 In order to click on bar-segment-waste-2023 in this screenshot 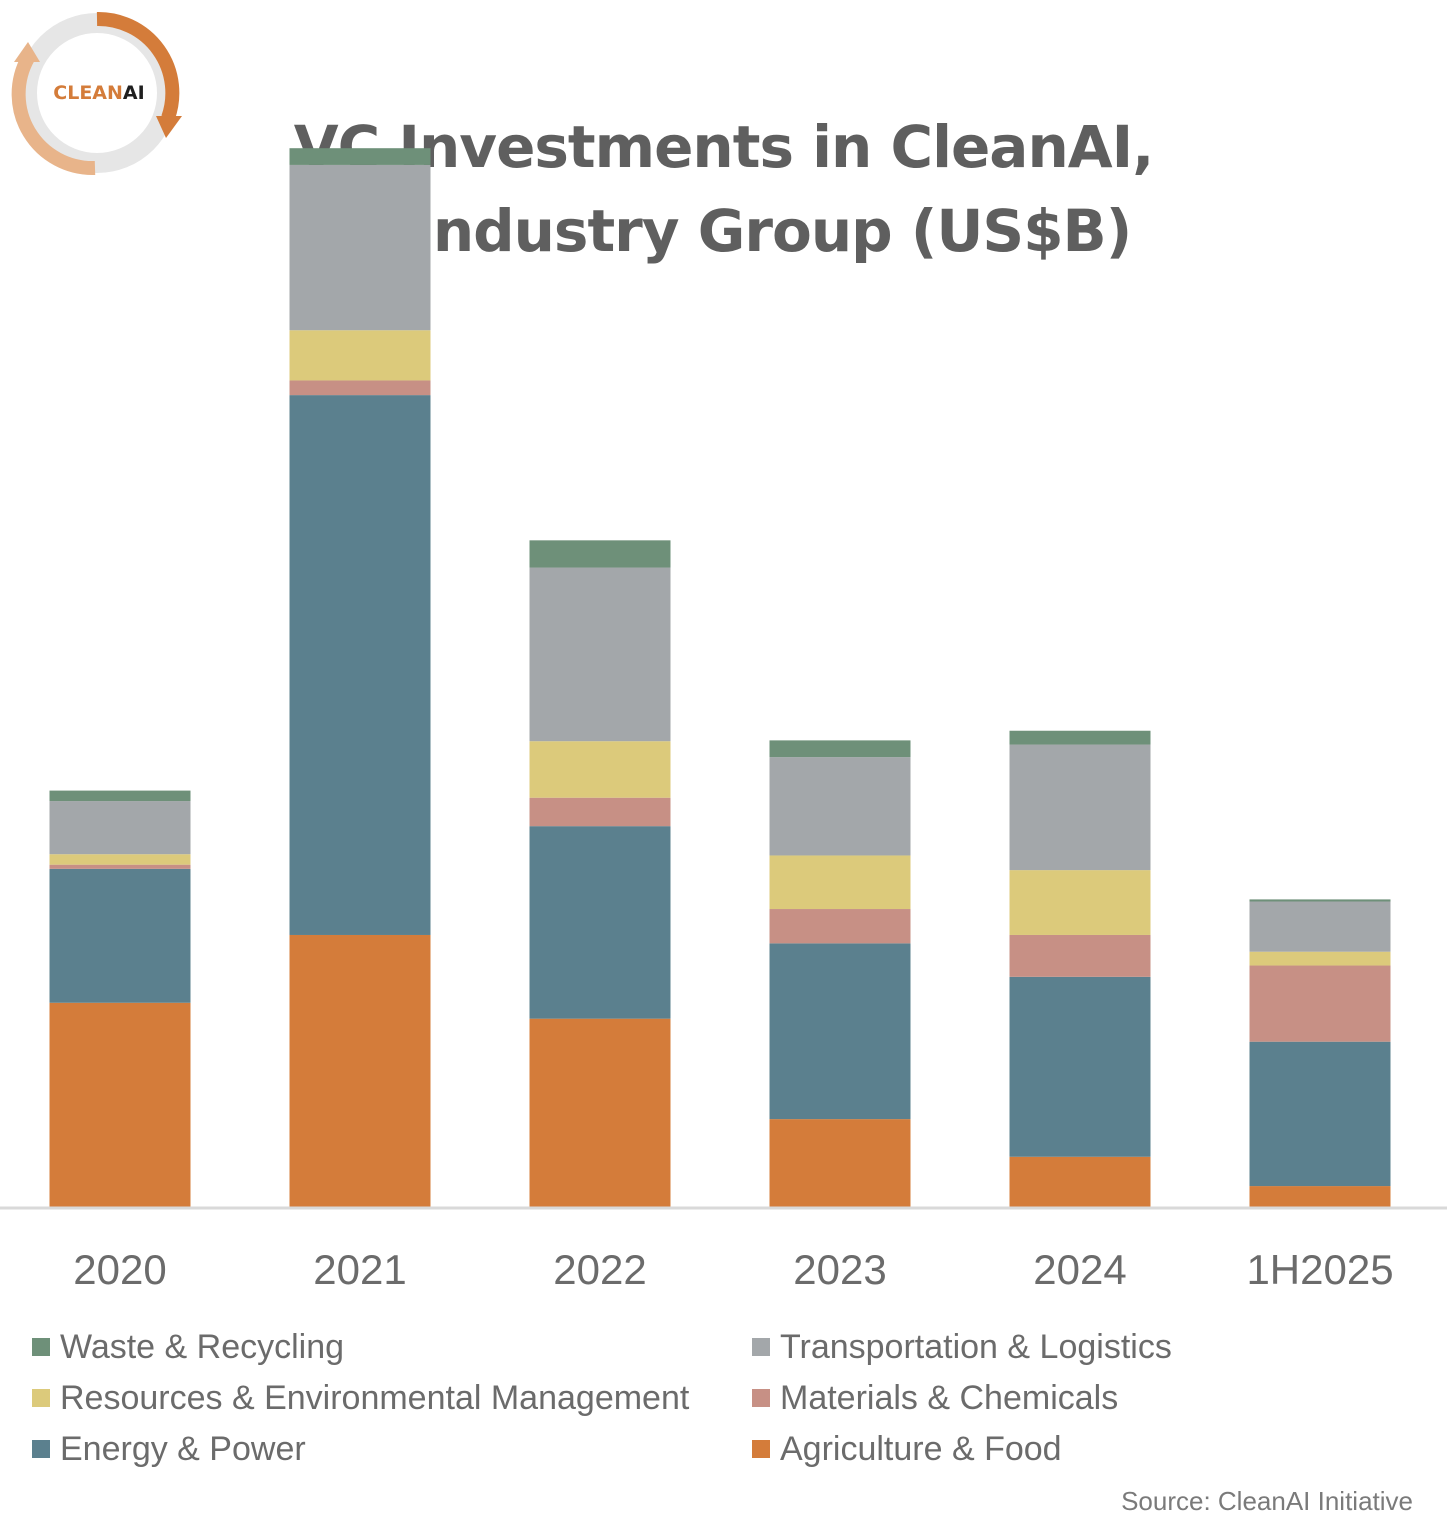, I will do `click(840, 749)`.